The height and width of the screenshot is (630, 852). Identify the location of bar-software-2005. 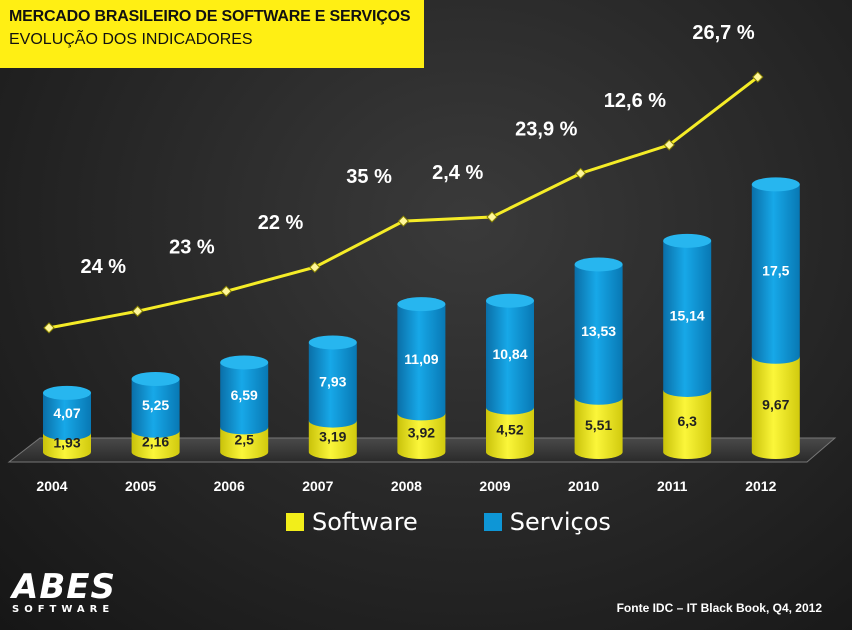
(155, 445).